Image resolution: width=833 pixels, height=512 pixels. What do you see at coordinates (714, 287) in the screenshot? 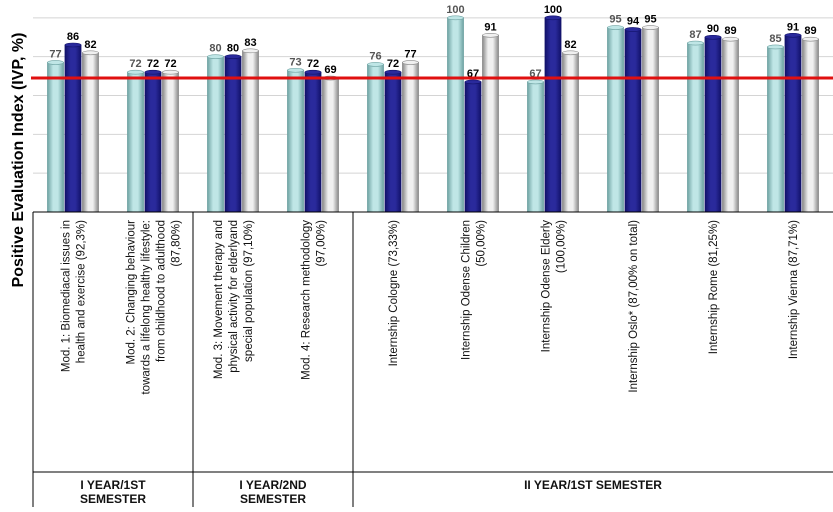
I see `category-label: Internship Rome (81,25%)` at bounding box center [714, 287].